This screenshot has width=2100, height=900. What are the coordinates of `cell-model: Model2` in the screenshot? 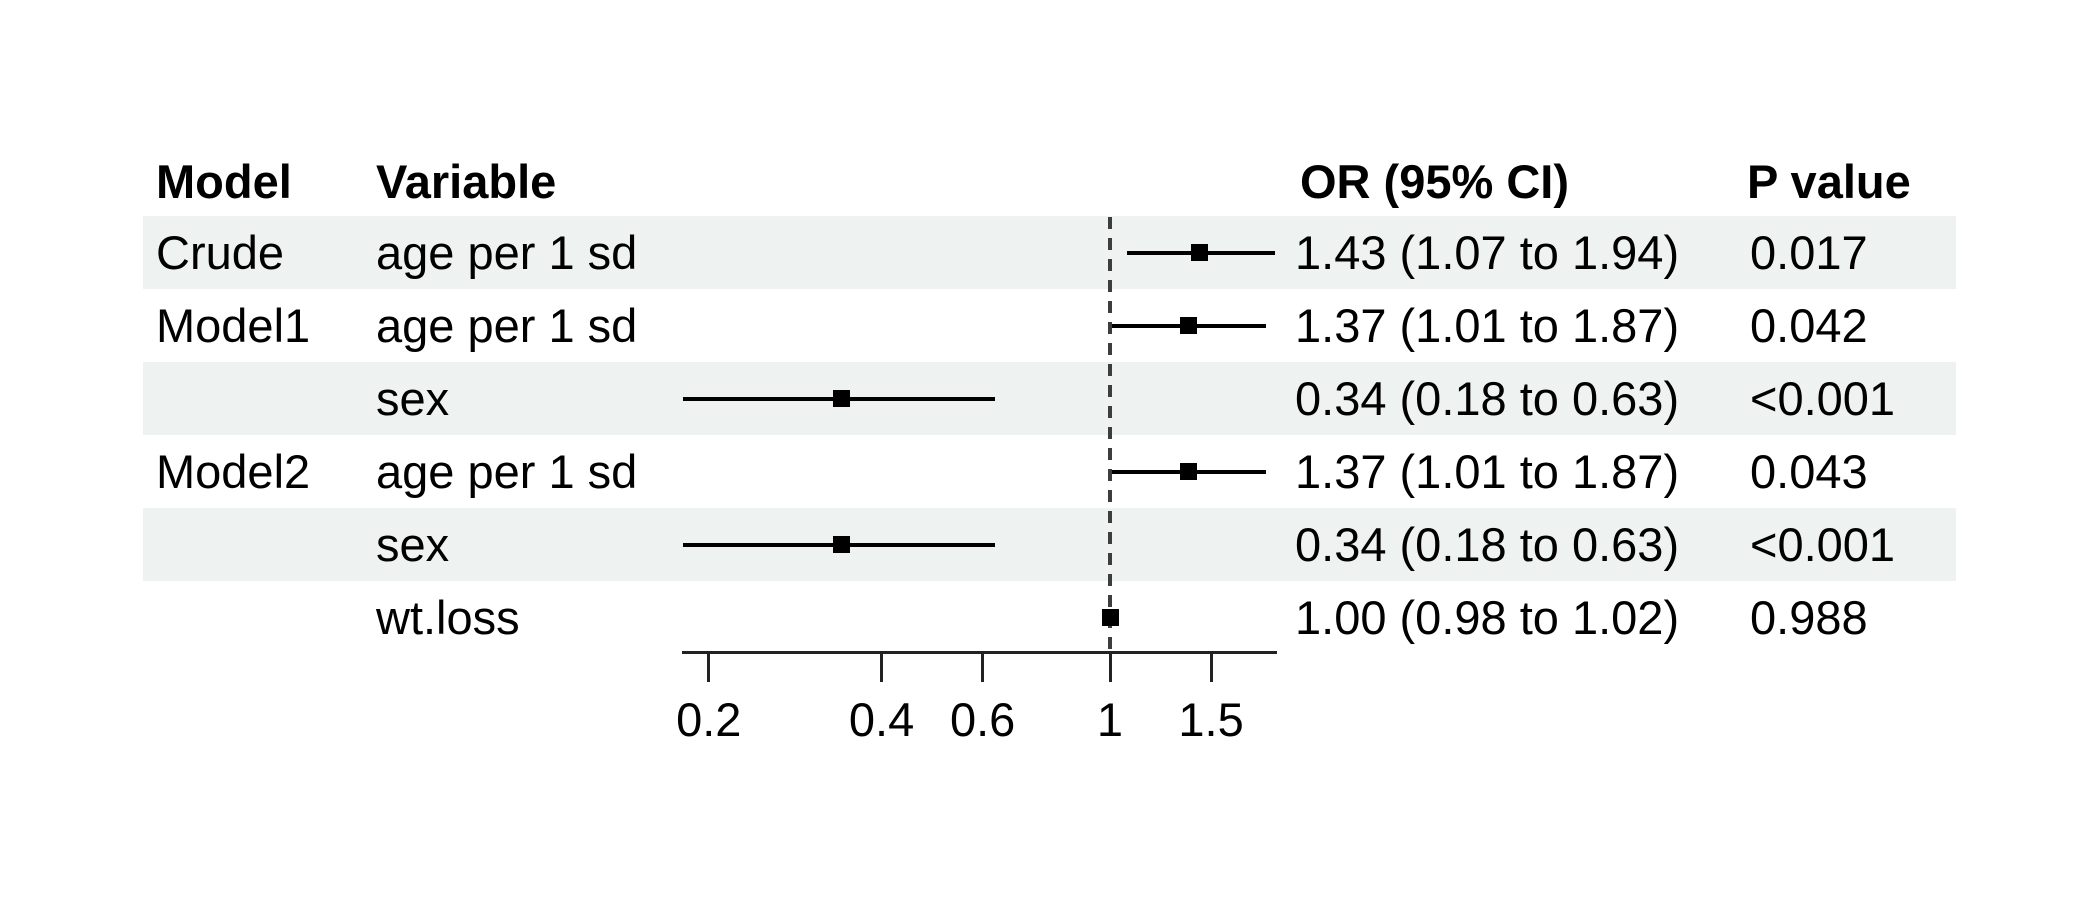 It's located at (233, 471).